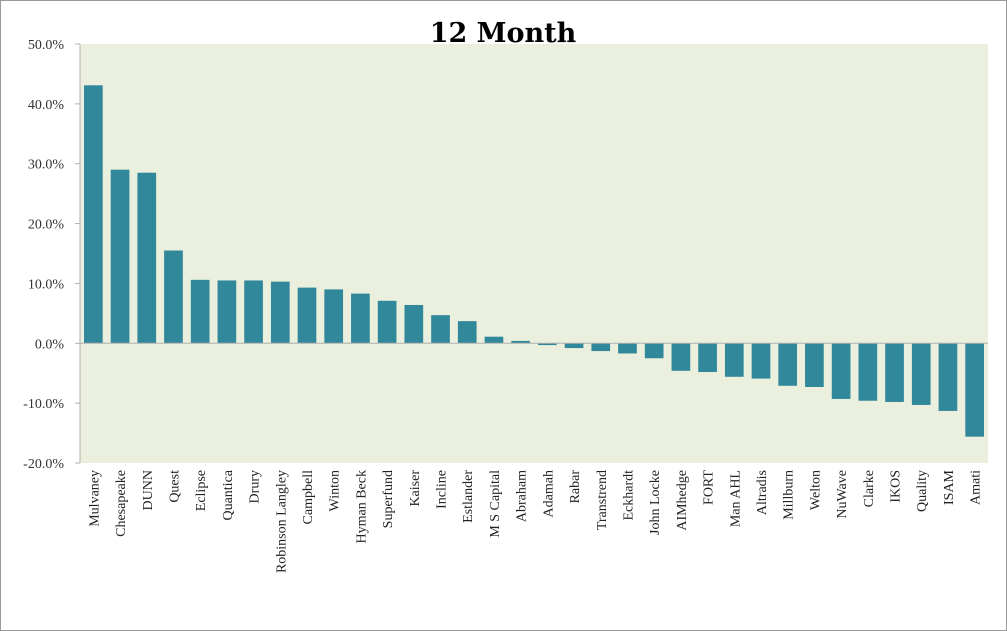 This screenshot has height=631, width=1007. I want to click on x-tick-label: Robinson Langley, so click(281, 521).